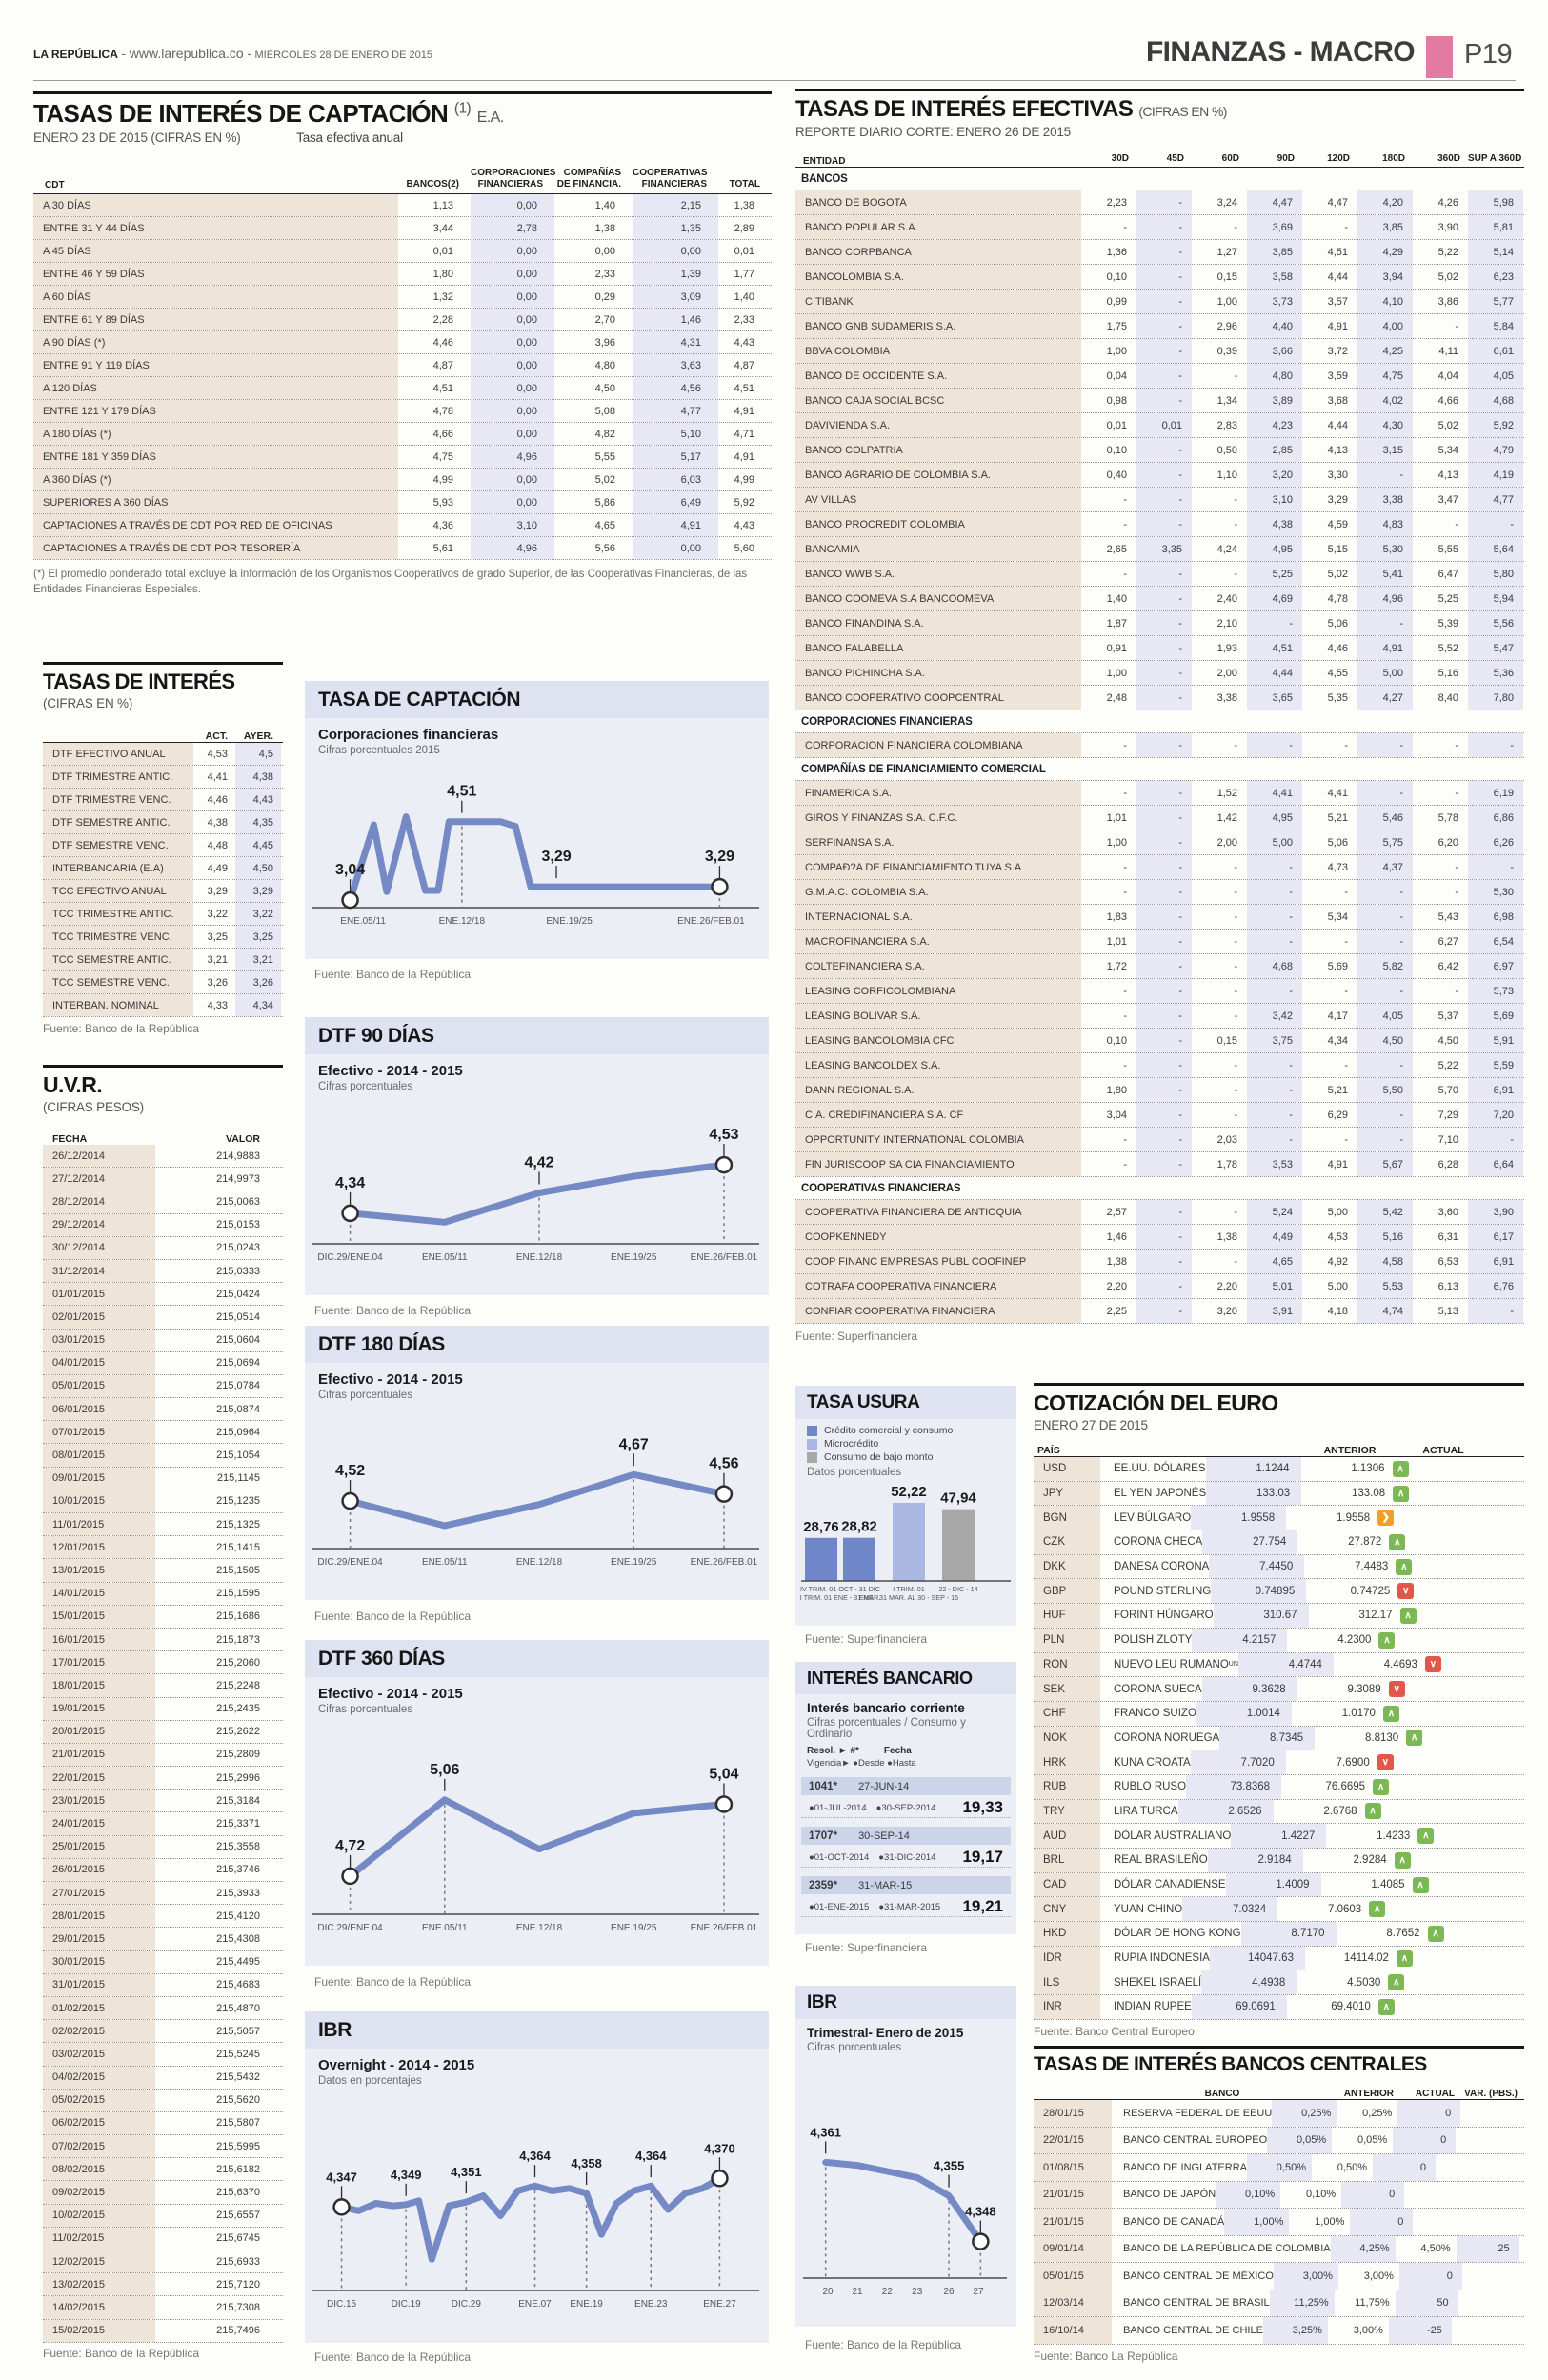 This screenshot has width=1548, height=2380. Describe the element at coordinates (604, 296) in the screenshot. I see `row-value: 0,29` at that location.